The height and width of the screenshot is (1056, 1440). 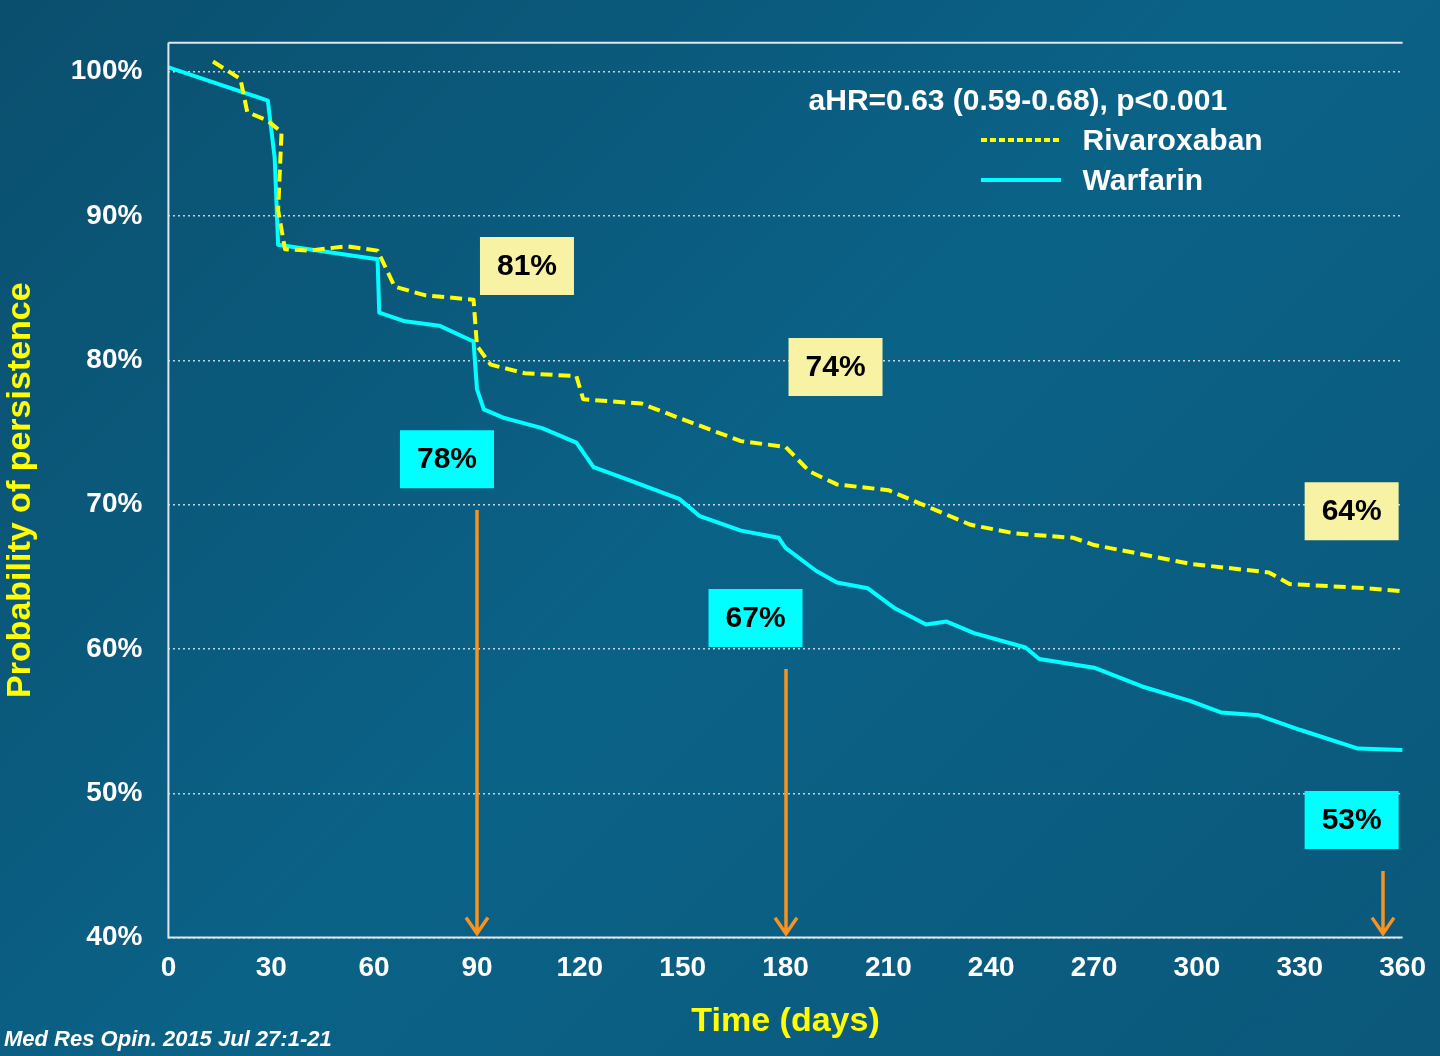 What do you see at coordinates (785, 1018) in the screenshot?
I see `x-axis-title: Time (days)` at bounding box center [785, 1018].